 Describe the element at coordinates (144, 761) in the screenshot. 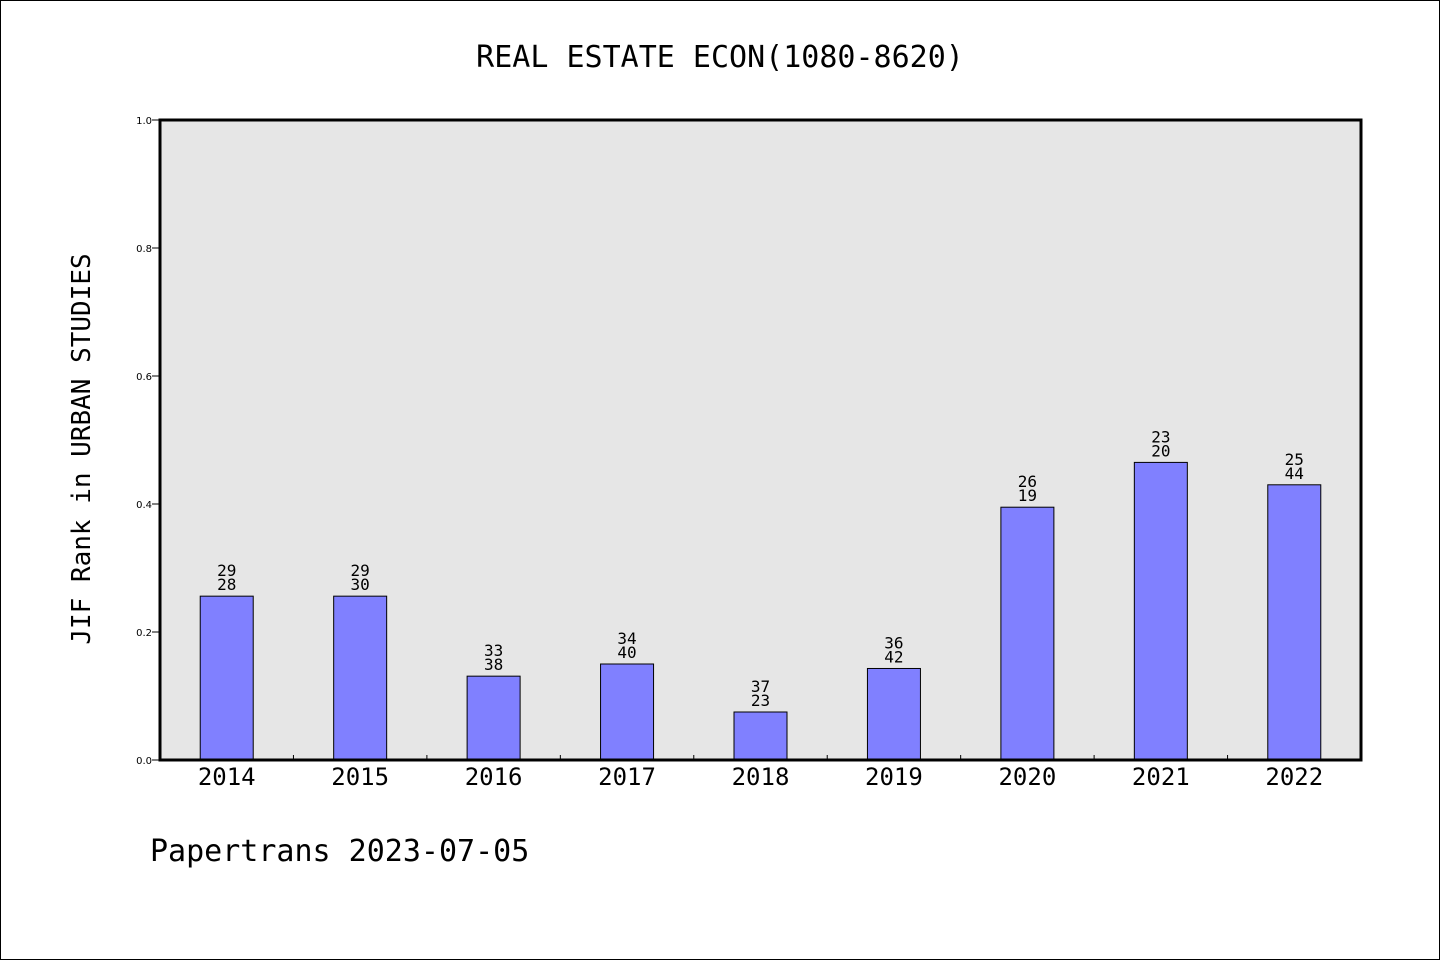

I see `y-tick-label: 0.0` at that location.